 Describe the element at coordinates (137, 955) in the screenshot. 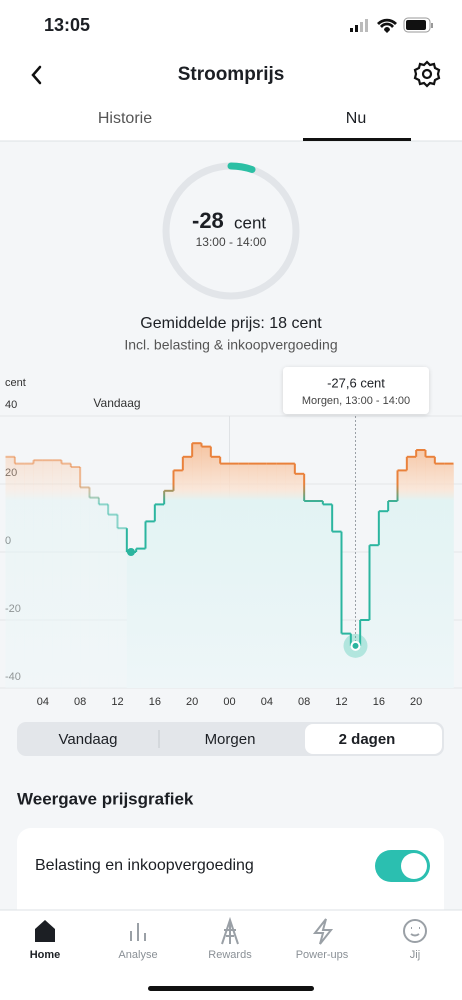

I see `nav-item: Analyse` at that location.